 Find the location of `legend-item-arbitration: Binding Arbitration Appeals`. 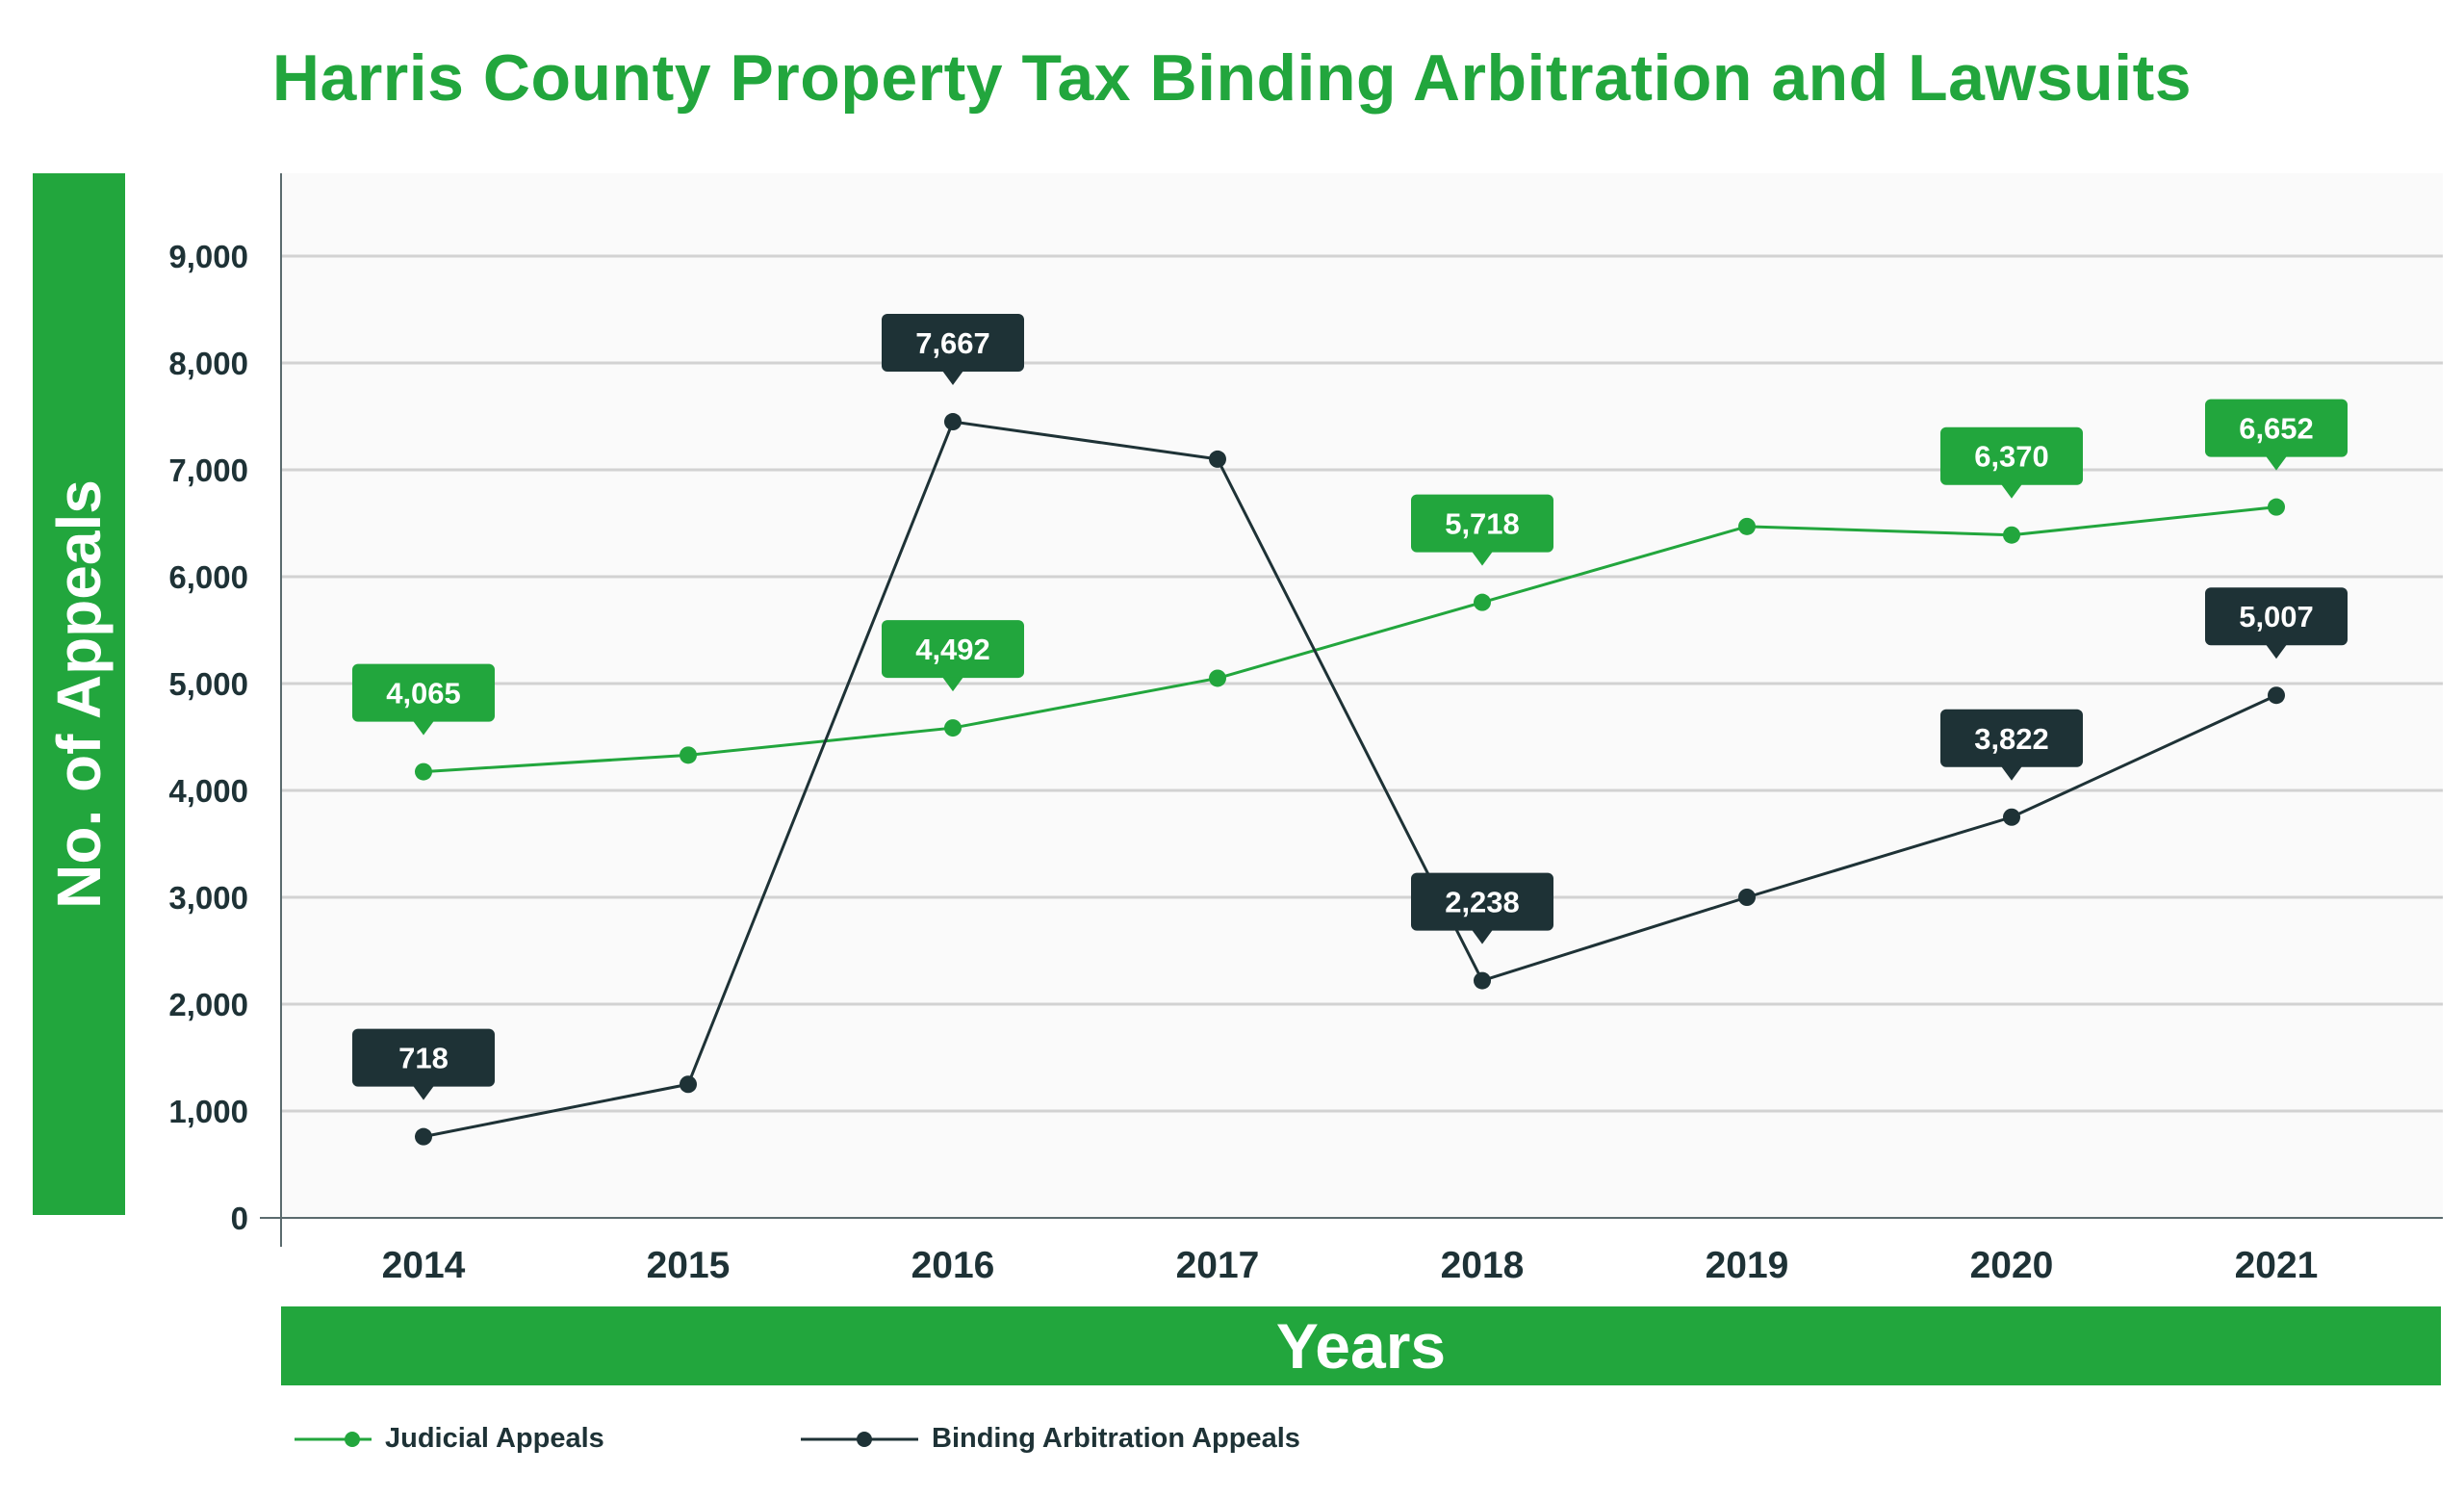

legend-item-arbitration: Binding Arbitration Appeals is located at coordinates (1050, 1439).